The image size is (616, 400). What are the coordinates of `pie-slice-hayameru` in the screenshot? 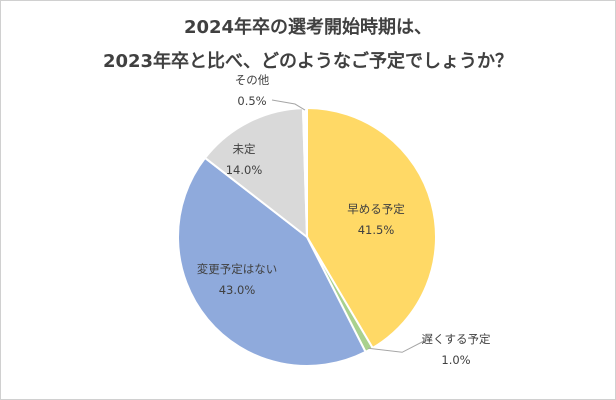 It's located at (371, 228).